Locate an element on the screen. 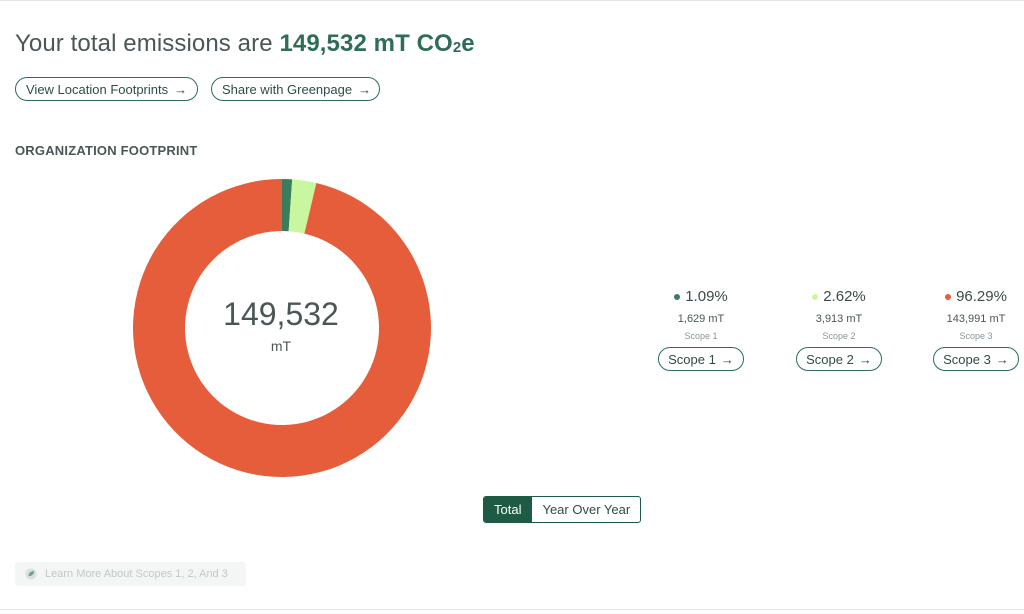 The image size is (1024, 614). scope-1-button: Scope 1 → is located at coordinates (701, 359).